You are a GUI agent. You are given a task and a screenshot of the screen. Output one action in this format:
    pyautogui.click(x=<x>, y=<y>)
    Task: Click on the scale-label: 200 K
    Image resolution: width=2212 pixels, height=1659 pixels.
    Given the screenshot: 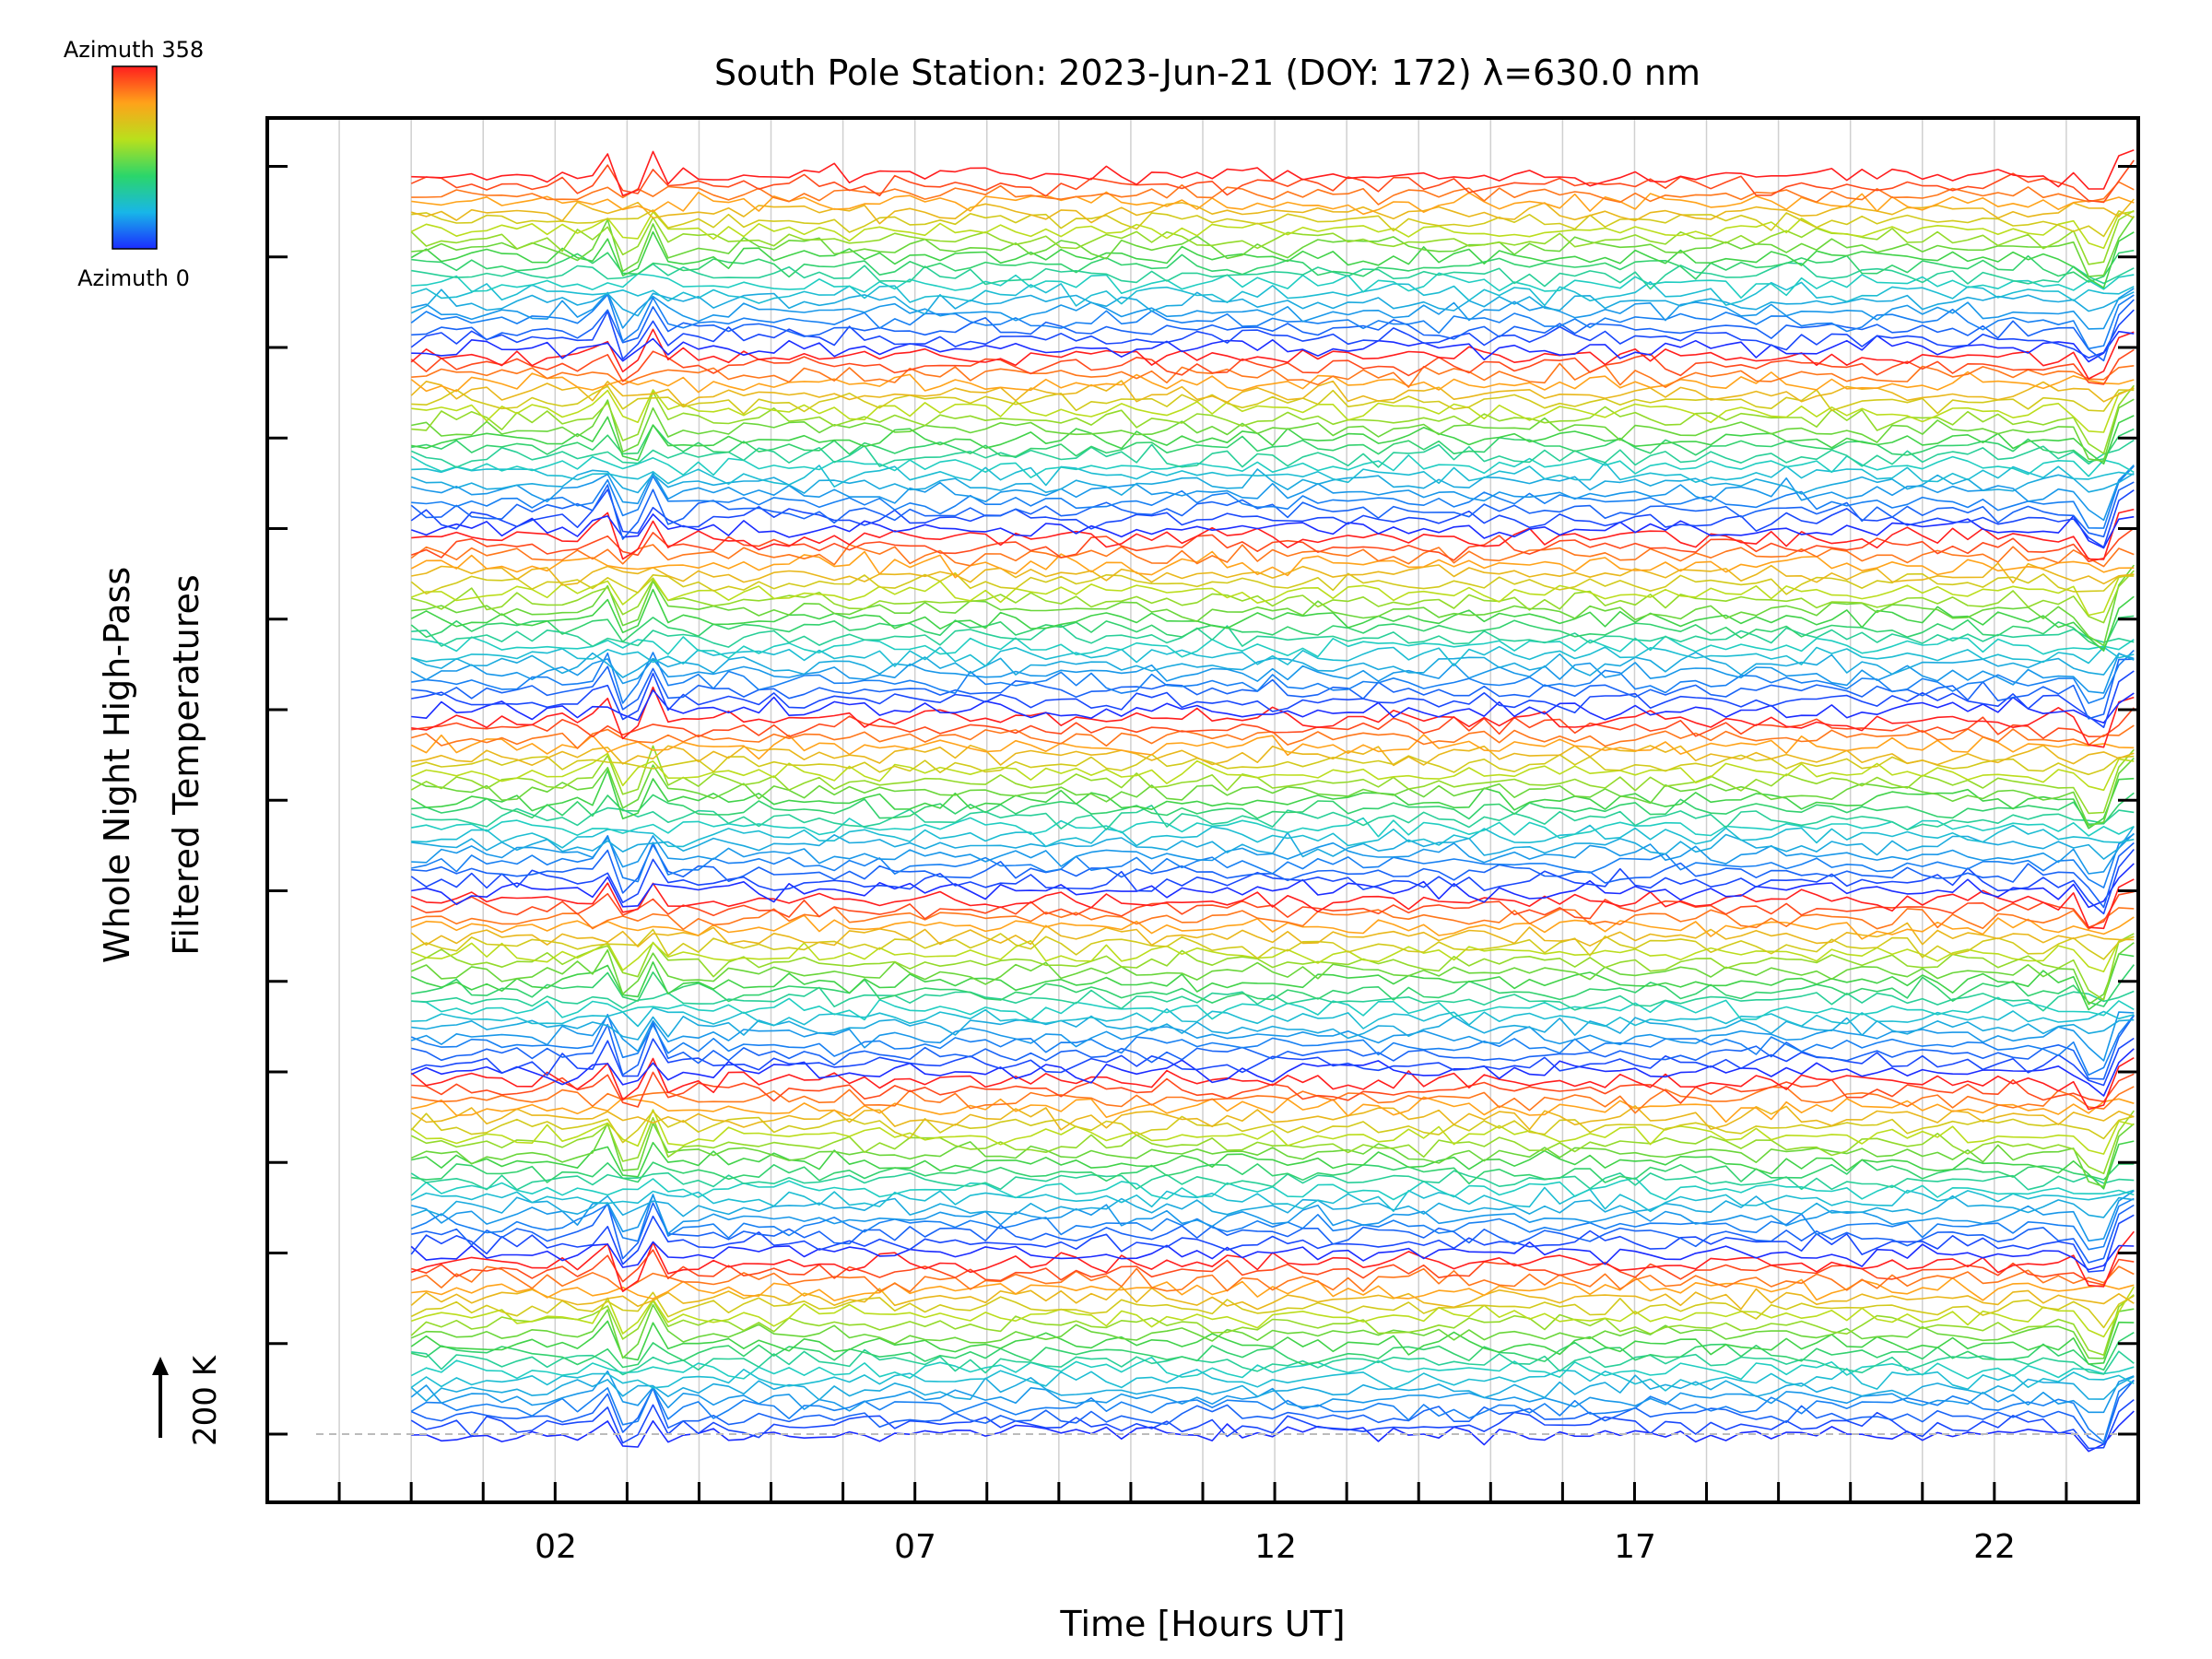 What is the action you would take?
    pyautogui.click(x=205, y=1400)
    